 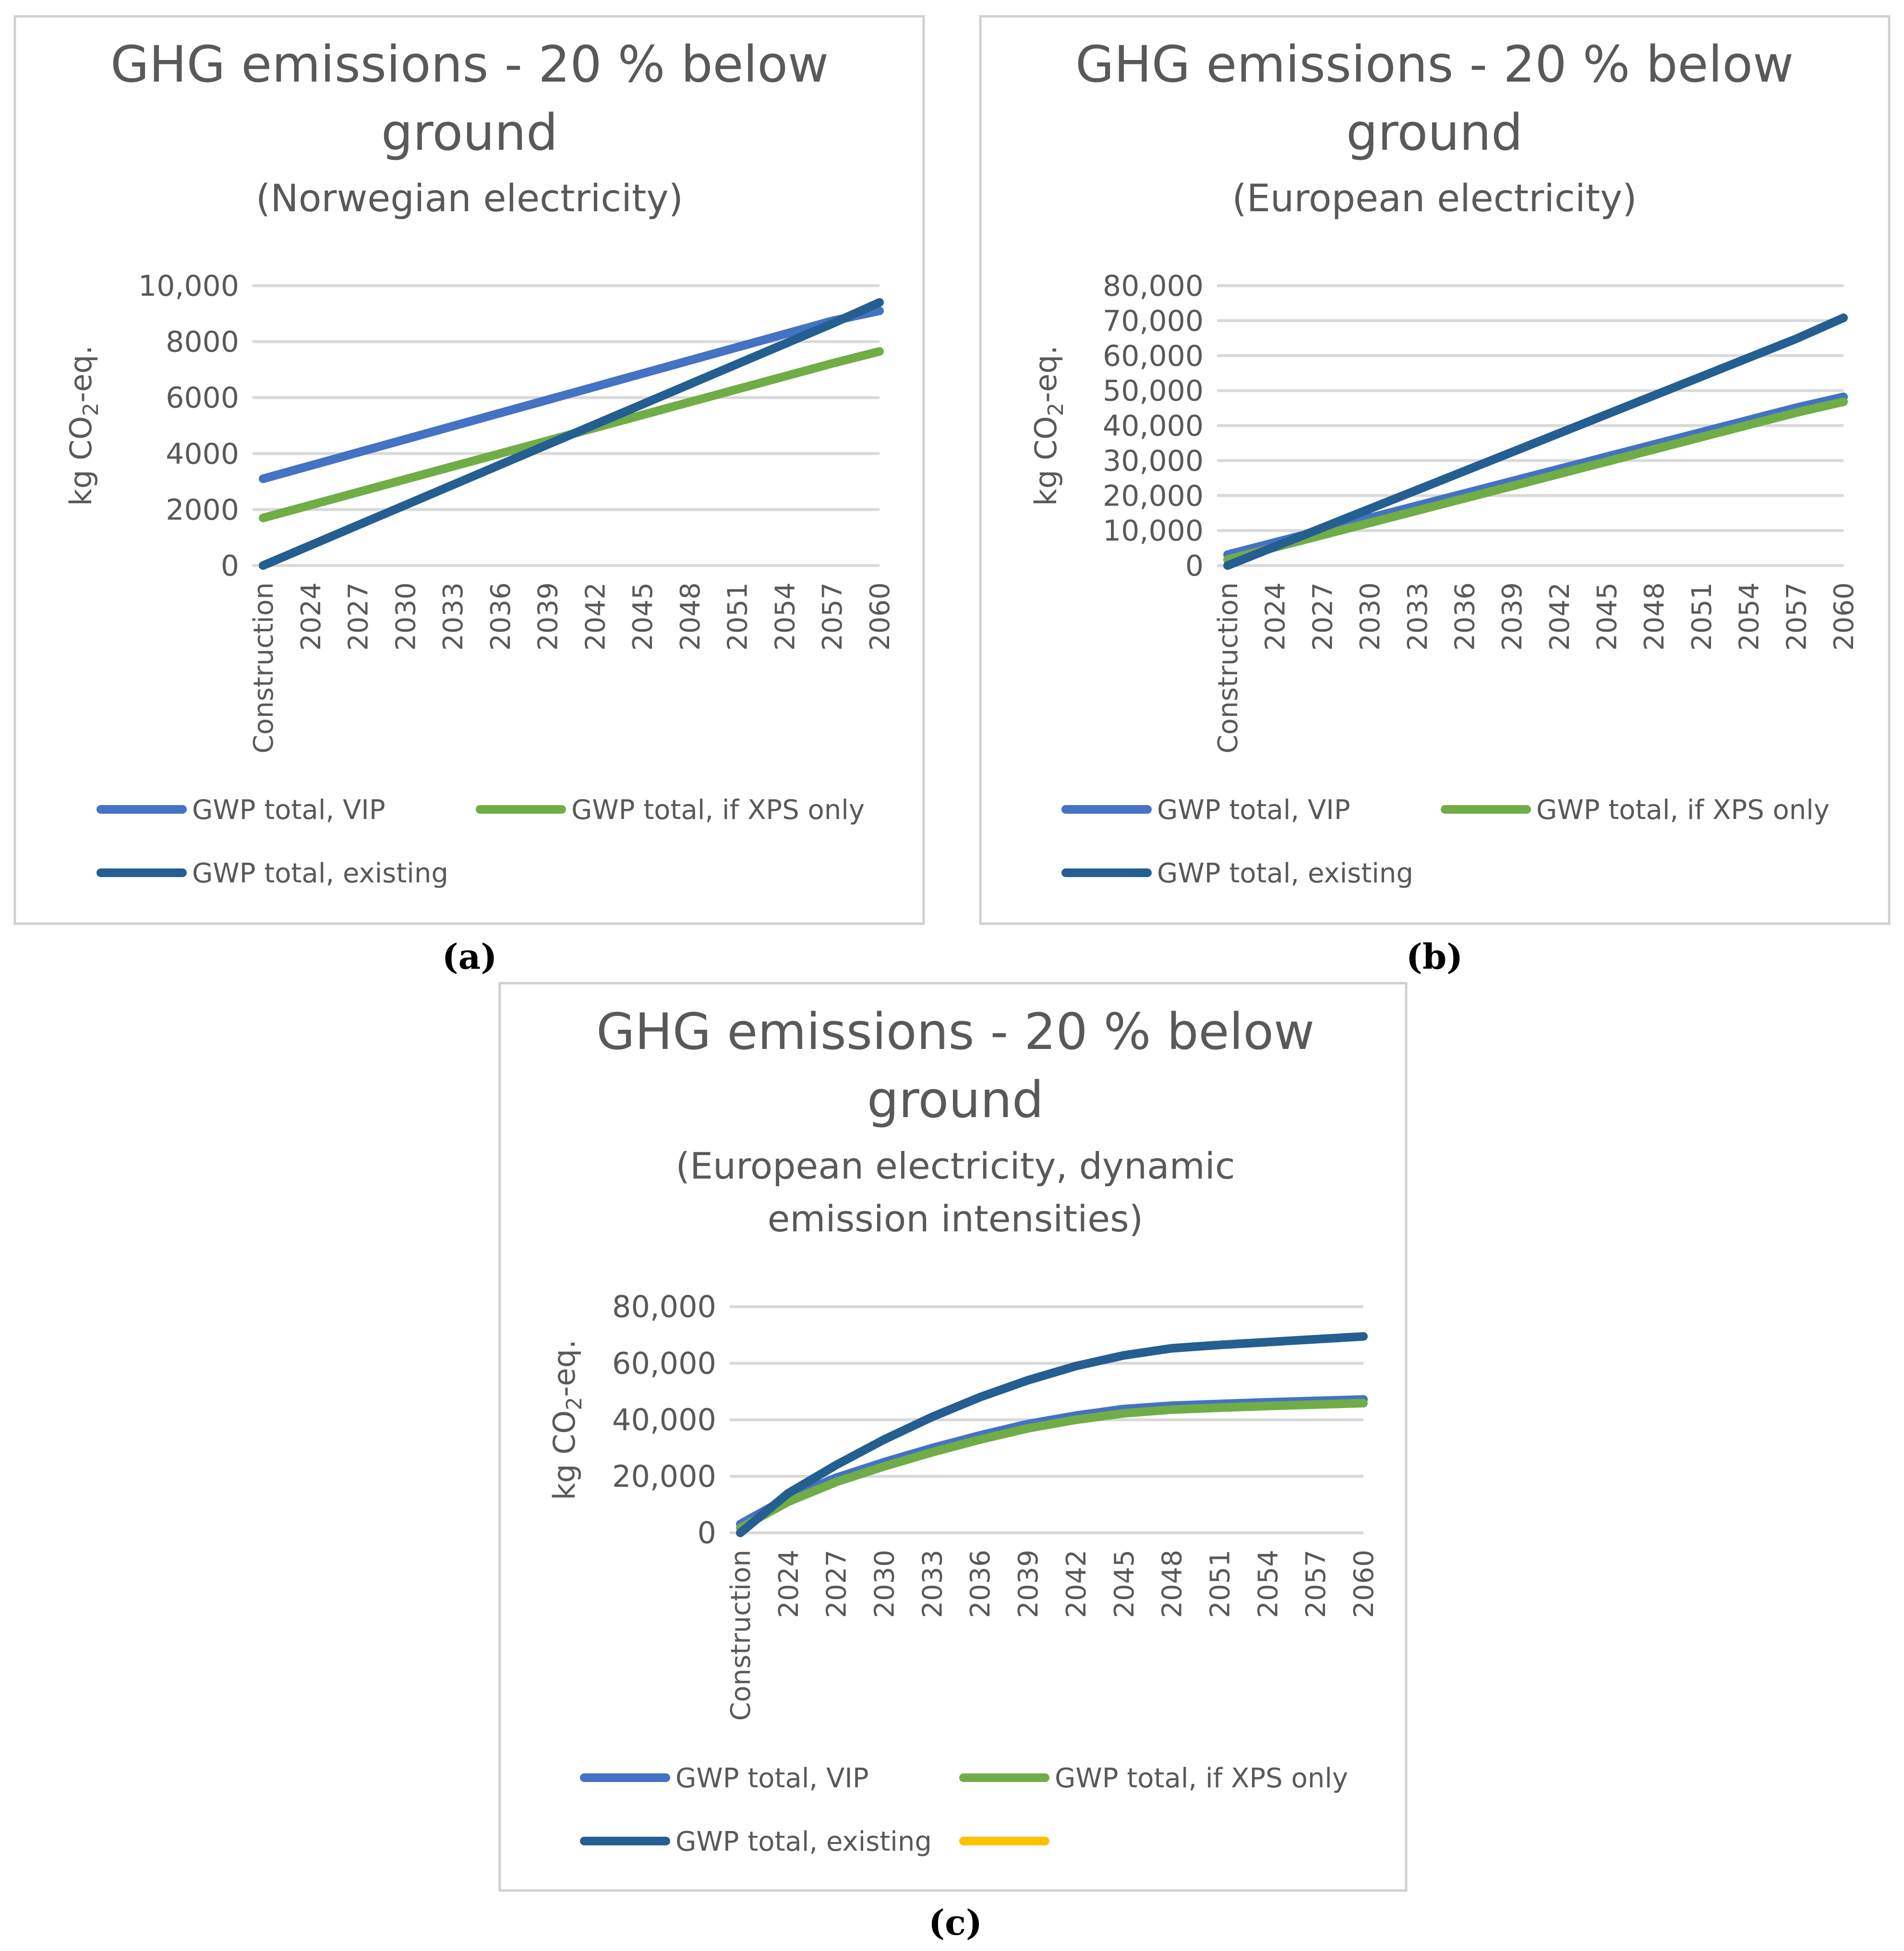 I want to click on x-tick-label: 2030, so click(x=885, y=1584).